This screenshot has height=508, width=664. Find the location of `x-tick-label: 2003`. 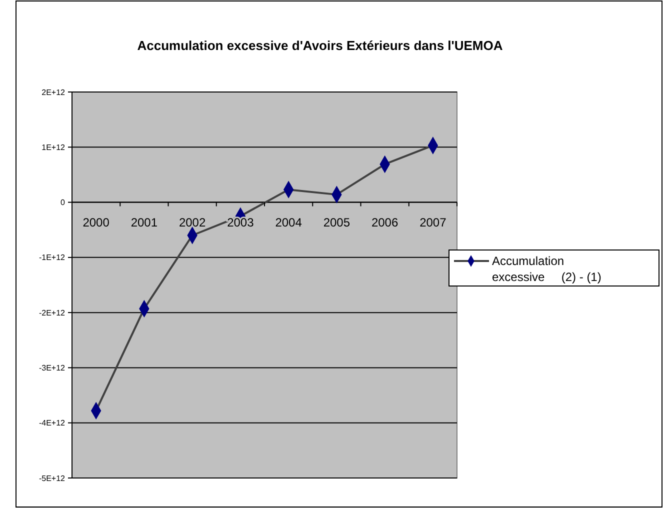

x-tick-label: 2003 is located at coordinates (240, 222).